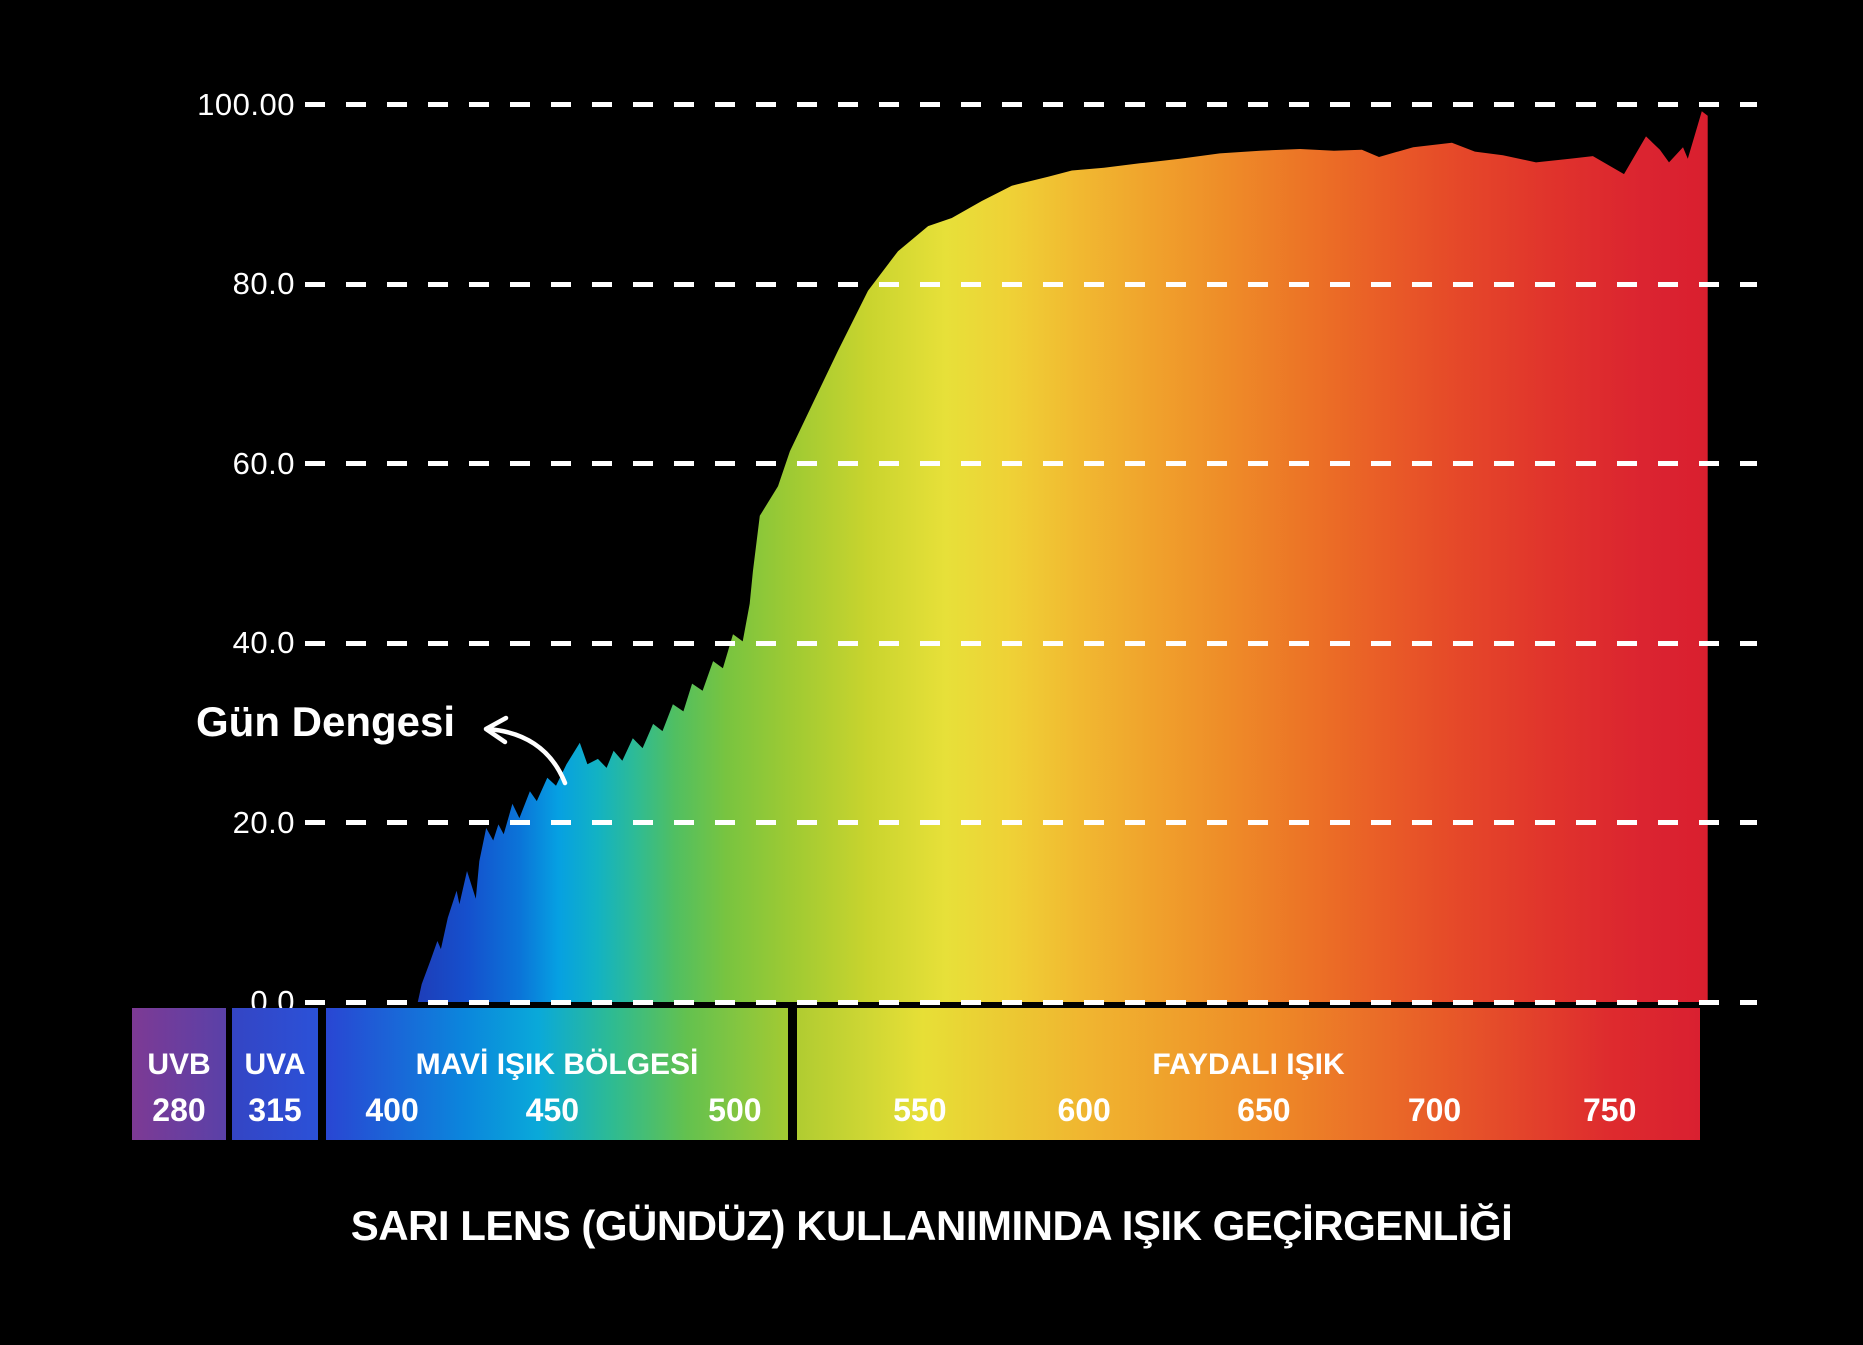 The image size is (1863, 1345). What do you see at coordinates (1248, 1064) in the screenshot?
I see `band-useful-light-name: FAYDALI IŞIK` at bounding box center [1248, 1064].